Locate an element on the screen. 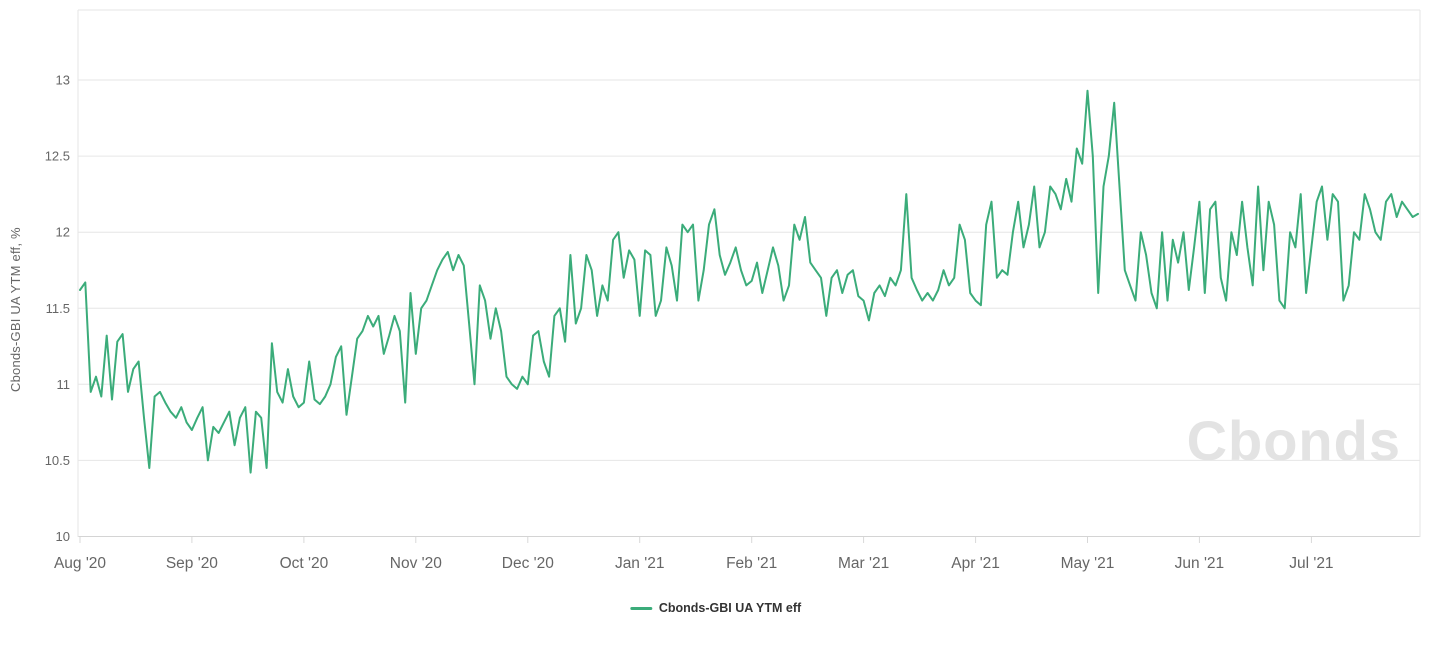 The width and height of the screenshot is (1431, 647). x-tick-label: Jul '21 is located at coordinates (1311, 563).